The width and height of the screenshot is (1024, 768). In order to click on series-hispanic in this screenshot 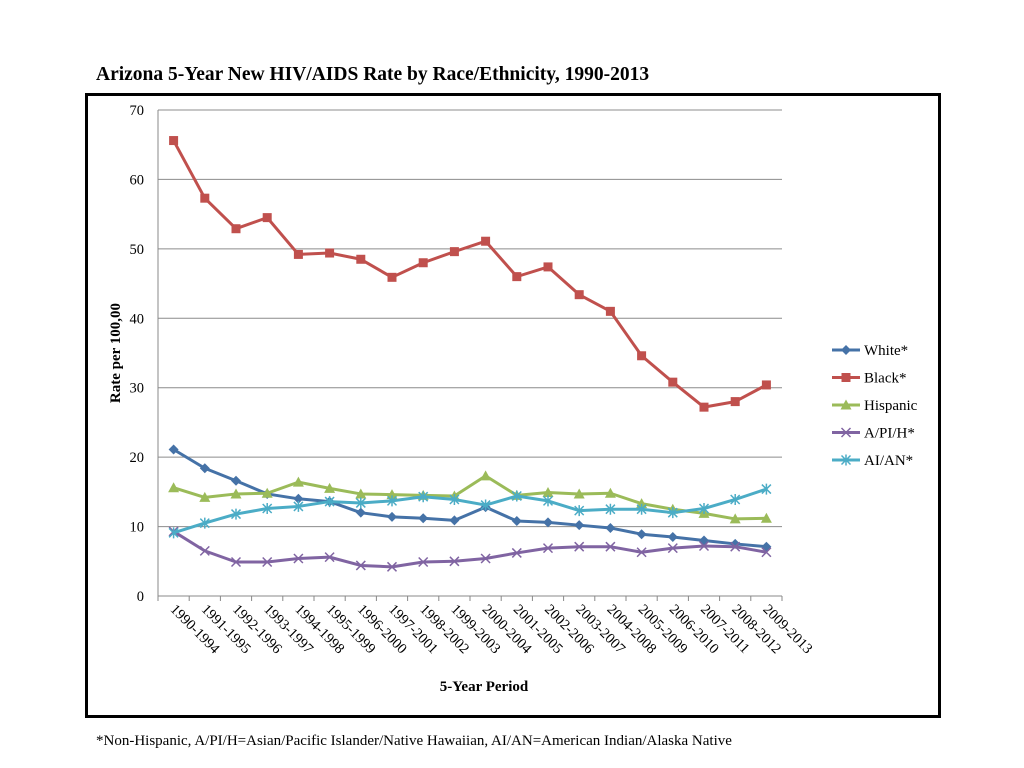, I will do `click(470, 497)`.